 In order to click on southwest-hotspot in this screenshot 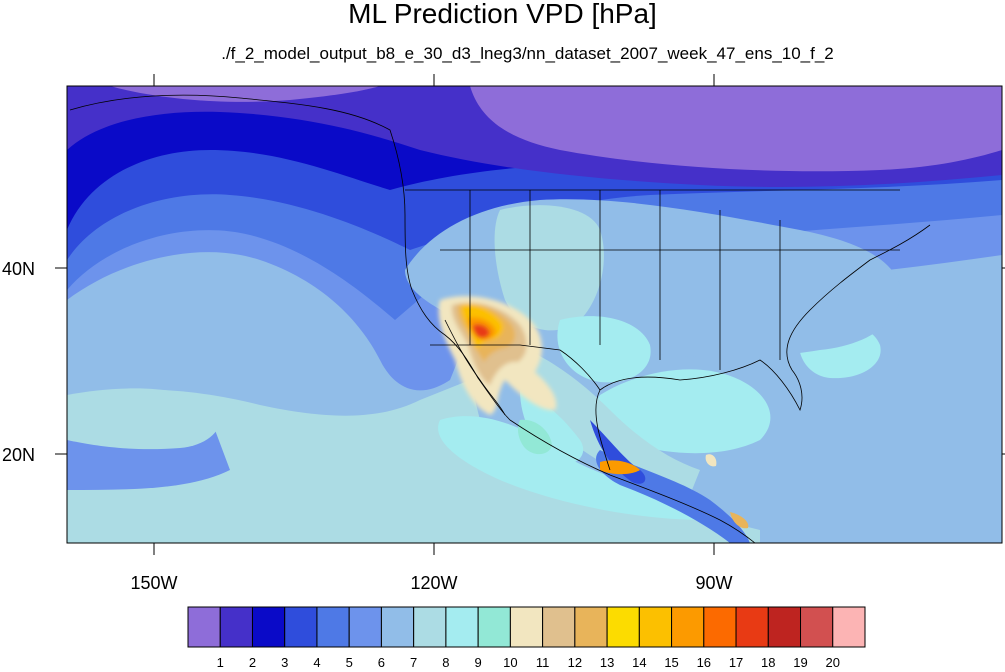, I will do `click(497, 355)`.